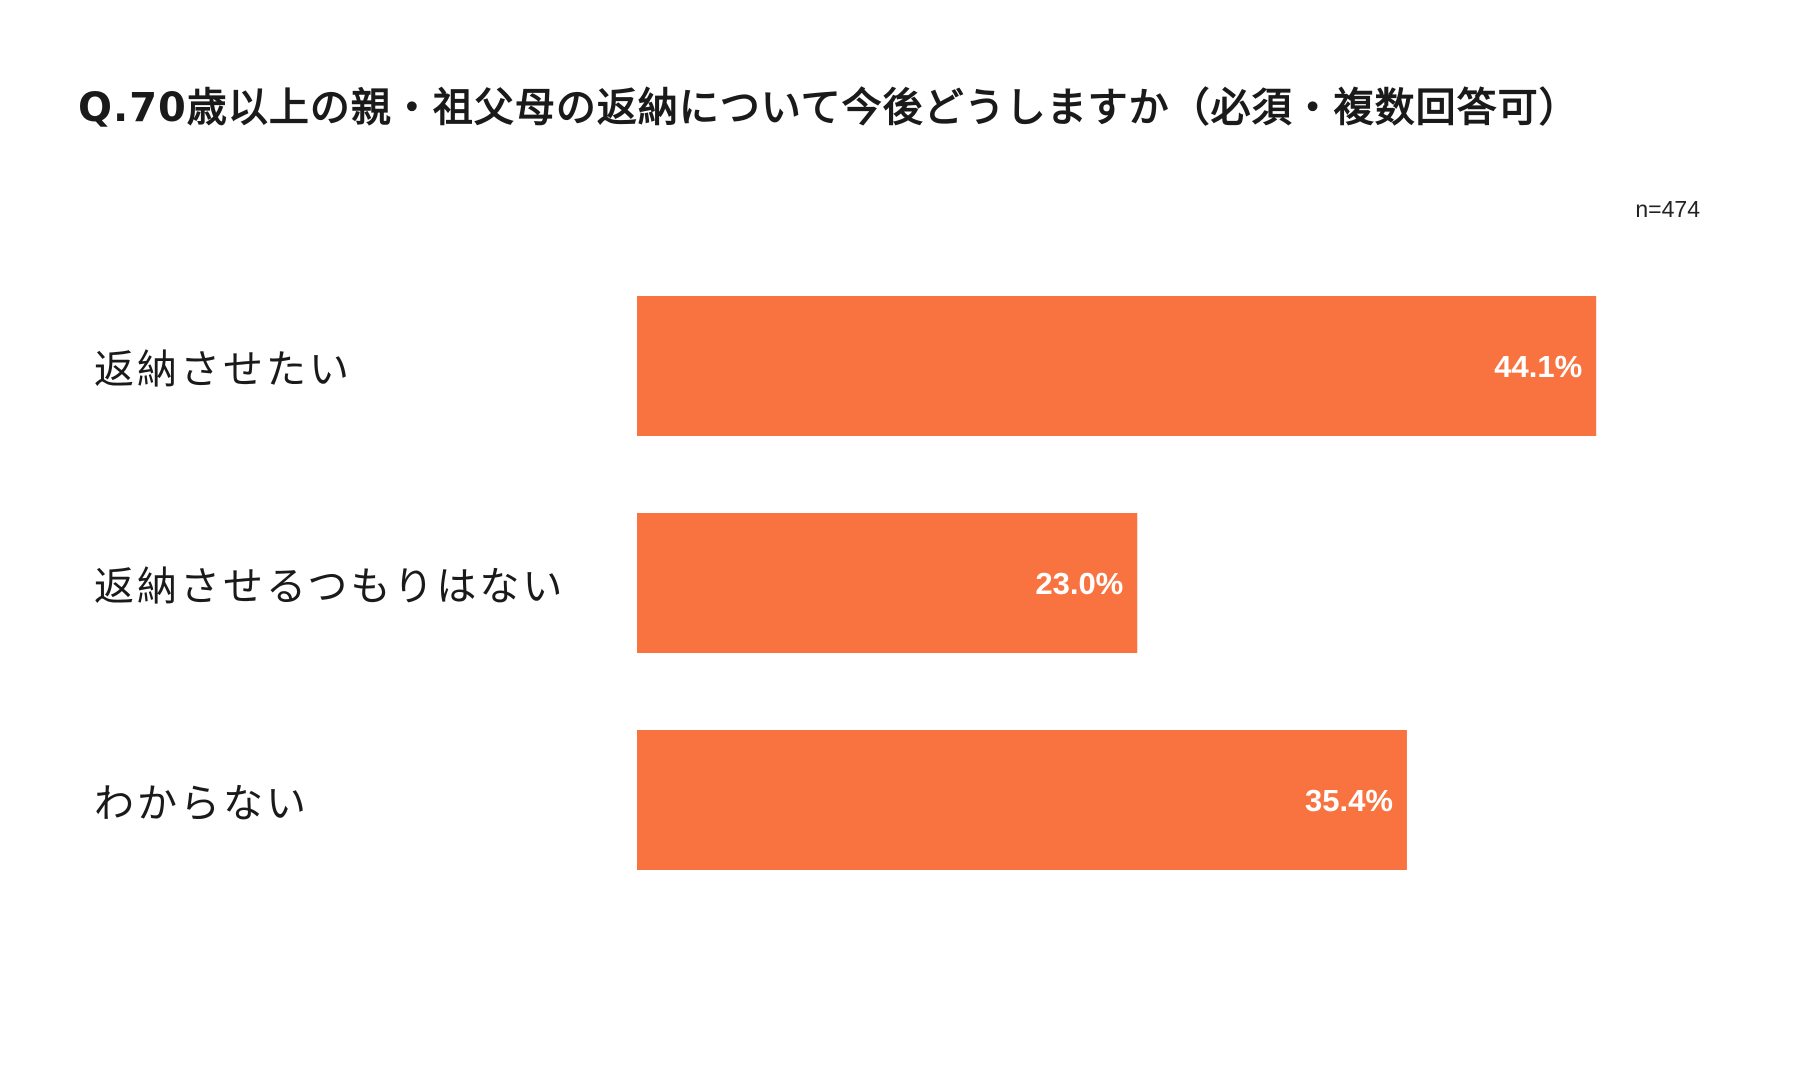 The height and width of the screenshot is (1072, 1800). What do you see at coordinates (829, 108) in the screenshot?
I see `chart-title: Q.70歳以上の親・祖父母の返納について今後どうしますか（必須・複数回答可）` at bounding box center [829, 108].